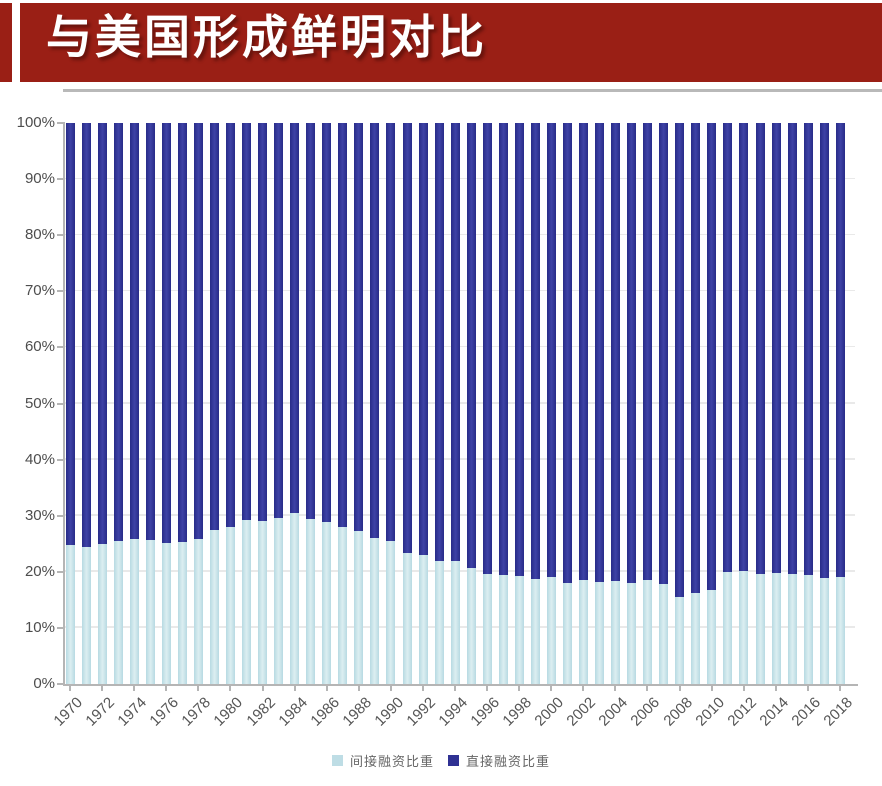 The width and height of the screenshot is (882, 786). Describe the element at coordinates (487, 629) in the screenshot. I see `segment-indirect-1996` at that location.